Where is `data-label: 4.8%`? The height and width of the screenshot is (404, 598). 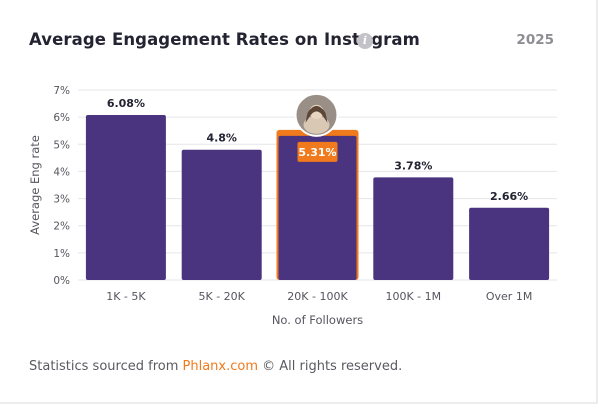 data-label: 4.8% is located at coordinates (221, 138).